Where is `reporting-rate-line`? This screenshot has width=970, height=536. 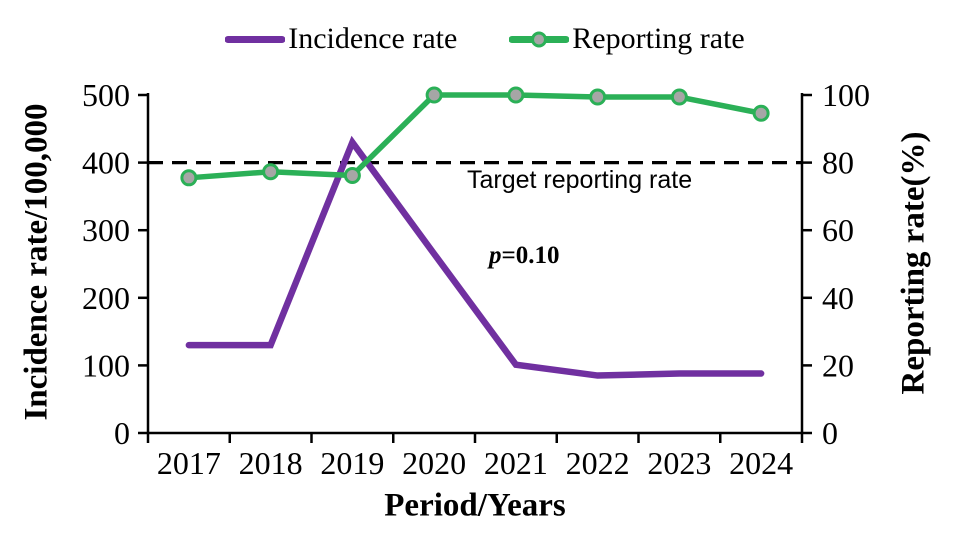 reporting-rate-line is located at coordinates (475, 136).